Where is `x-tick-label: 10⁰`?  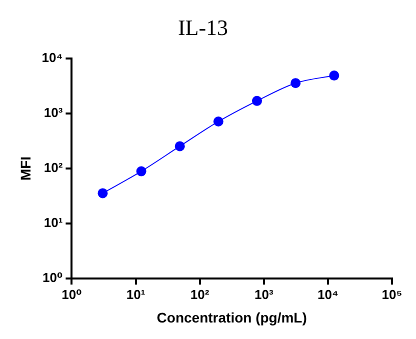
x-tick-label: 10⁰ is located at coordinates (72, 294).